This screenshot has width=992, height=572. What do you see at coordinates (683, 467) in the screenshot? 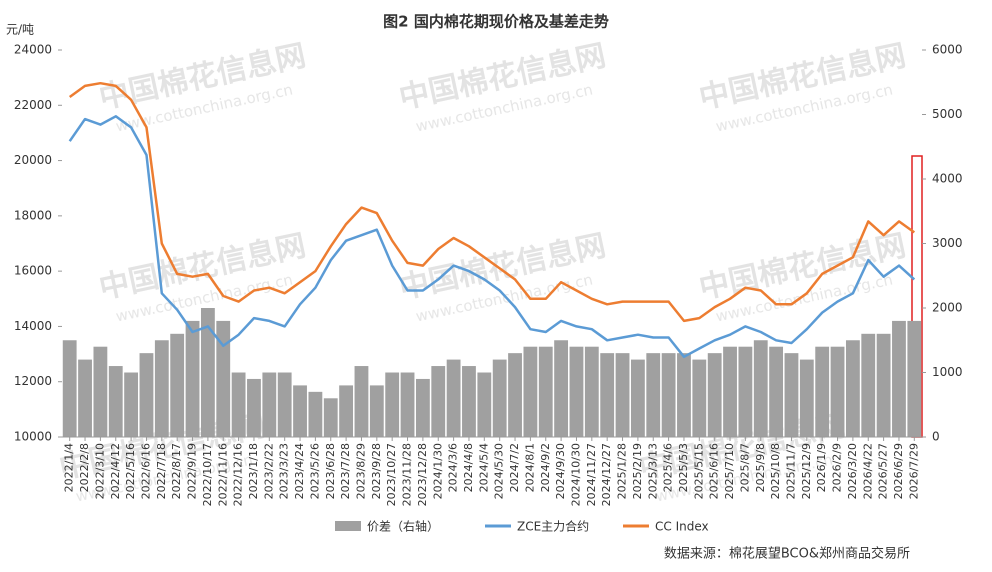
I see `x-tick-label: 2025/5/3` at bounding box center [683, 467].